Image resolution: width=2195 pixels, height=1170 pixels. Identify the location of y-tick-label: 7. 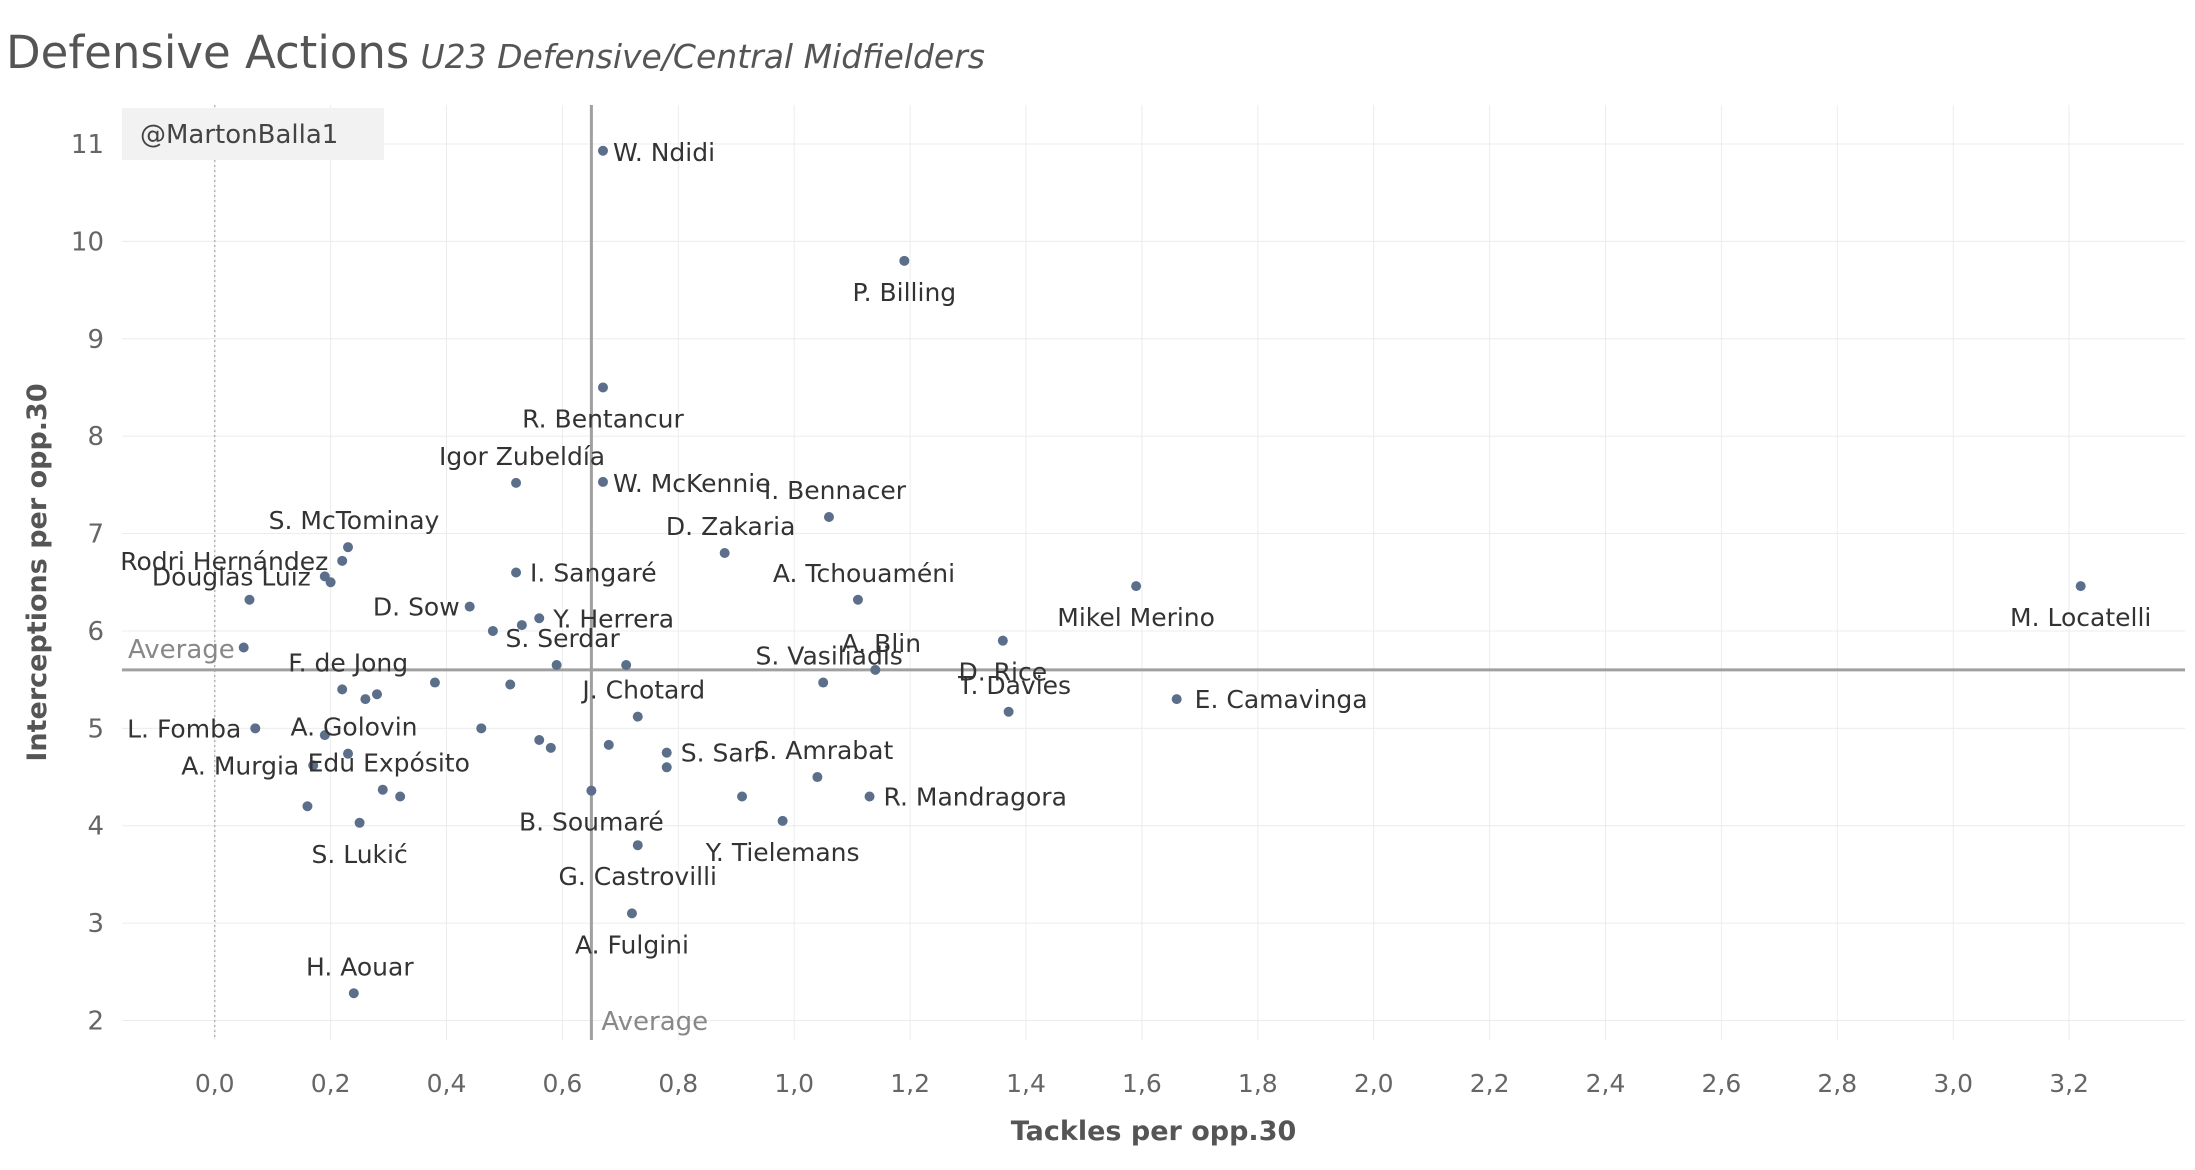
(95, 535).